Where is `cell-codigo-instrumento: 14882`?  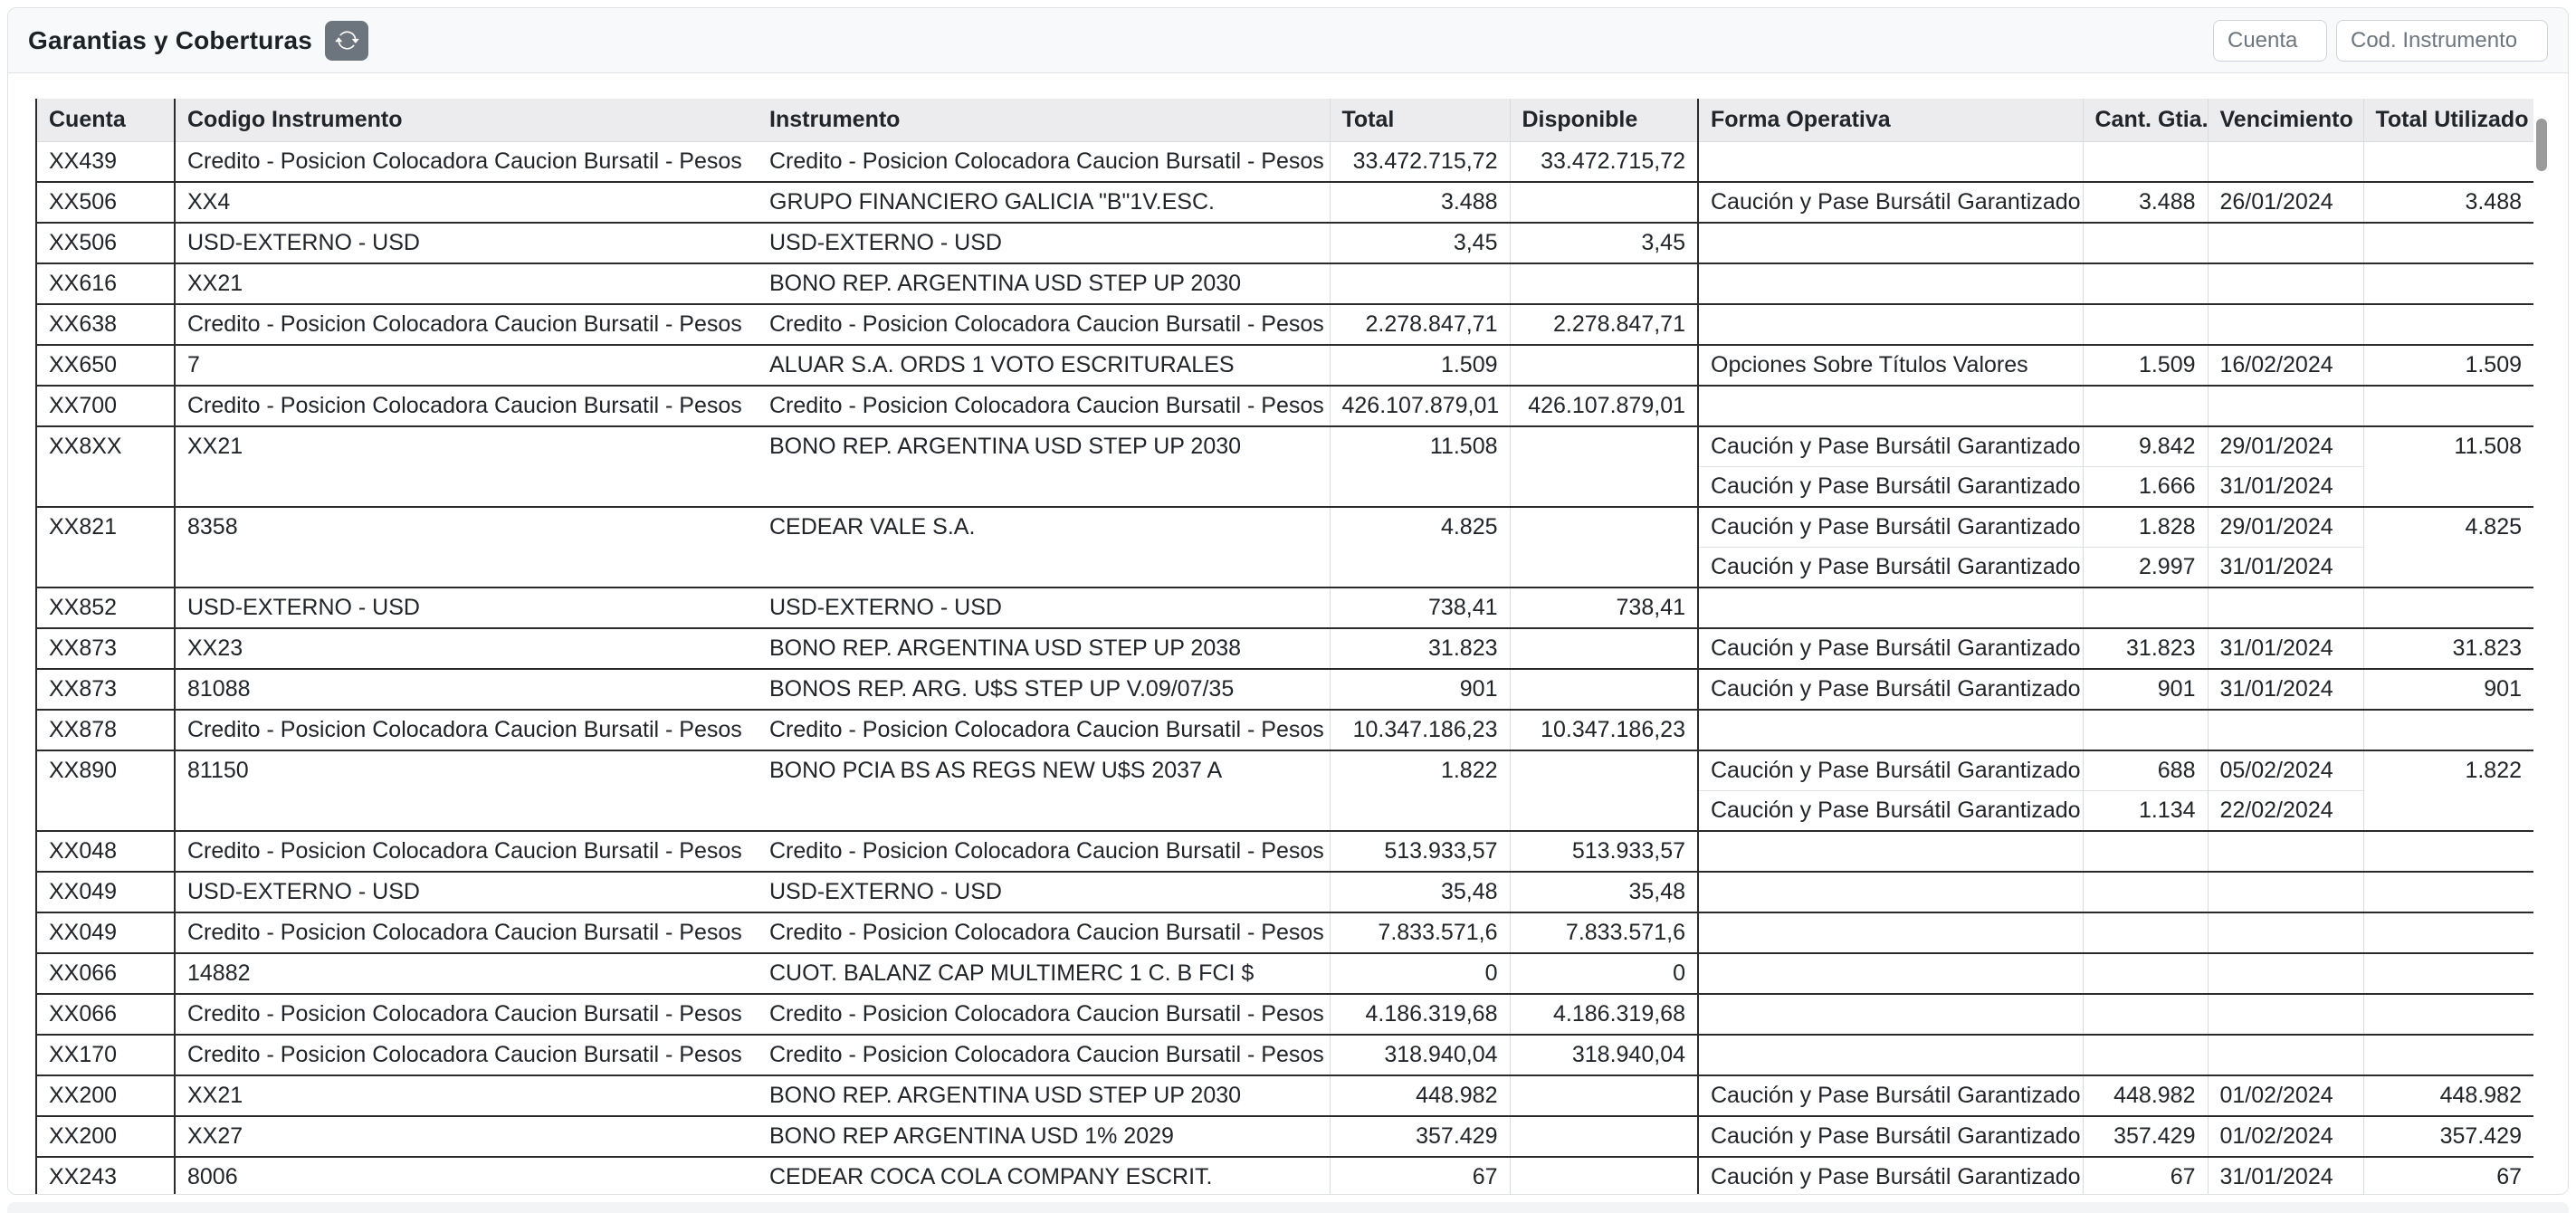 cell-codigo-instrumento: 14882 is located at coordinates (466, 973).